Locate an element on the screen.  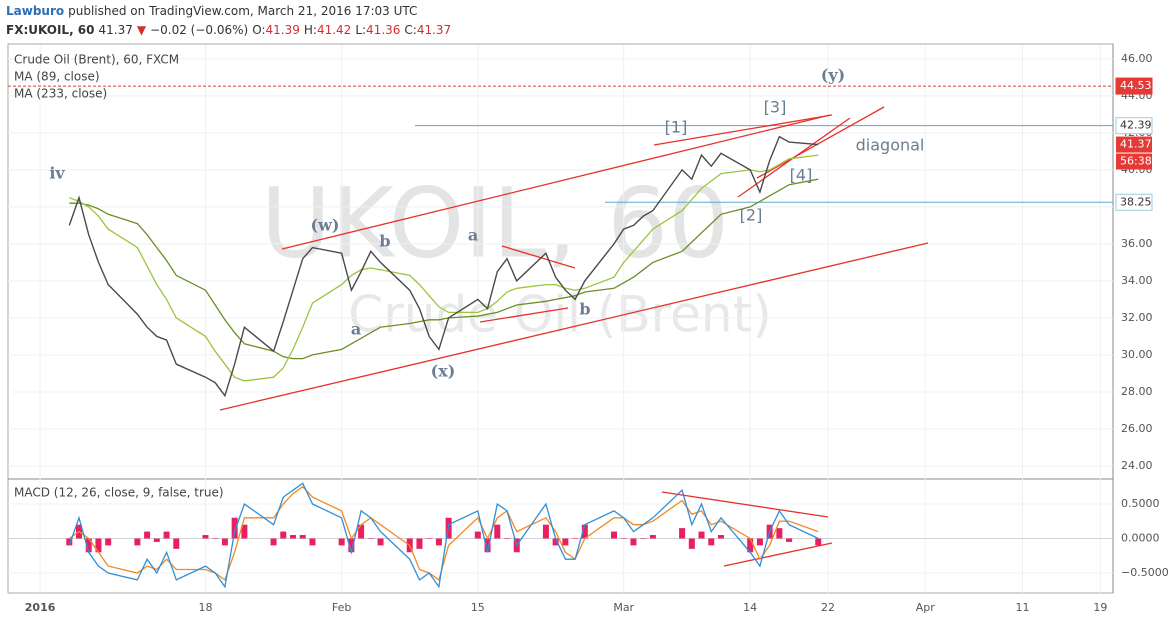
close-value: 41.37 is located at coordinates (434, 30).